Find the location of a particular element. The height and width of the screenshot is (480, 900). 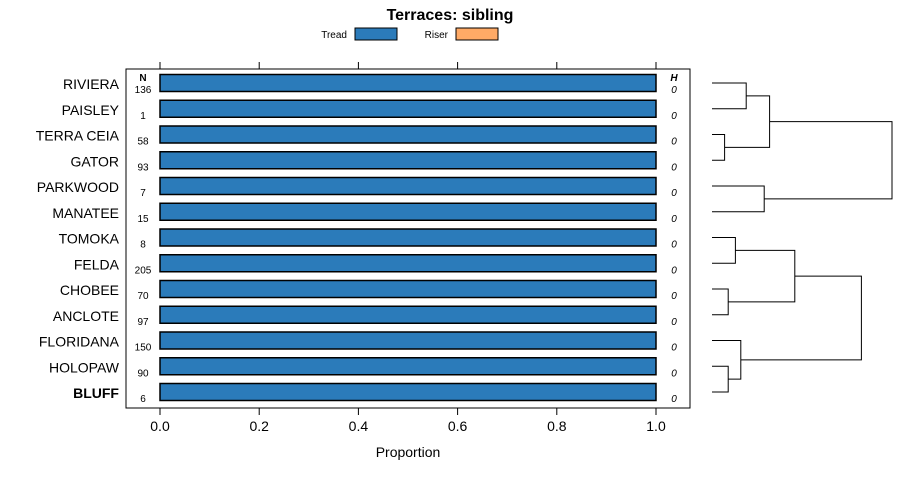

h-value-floridana: 0 is located at coordinates (674, 348).